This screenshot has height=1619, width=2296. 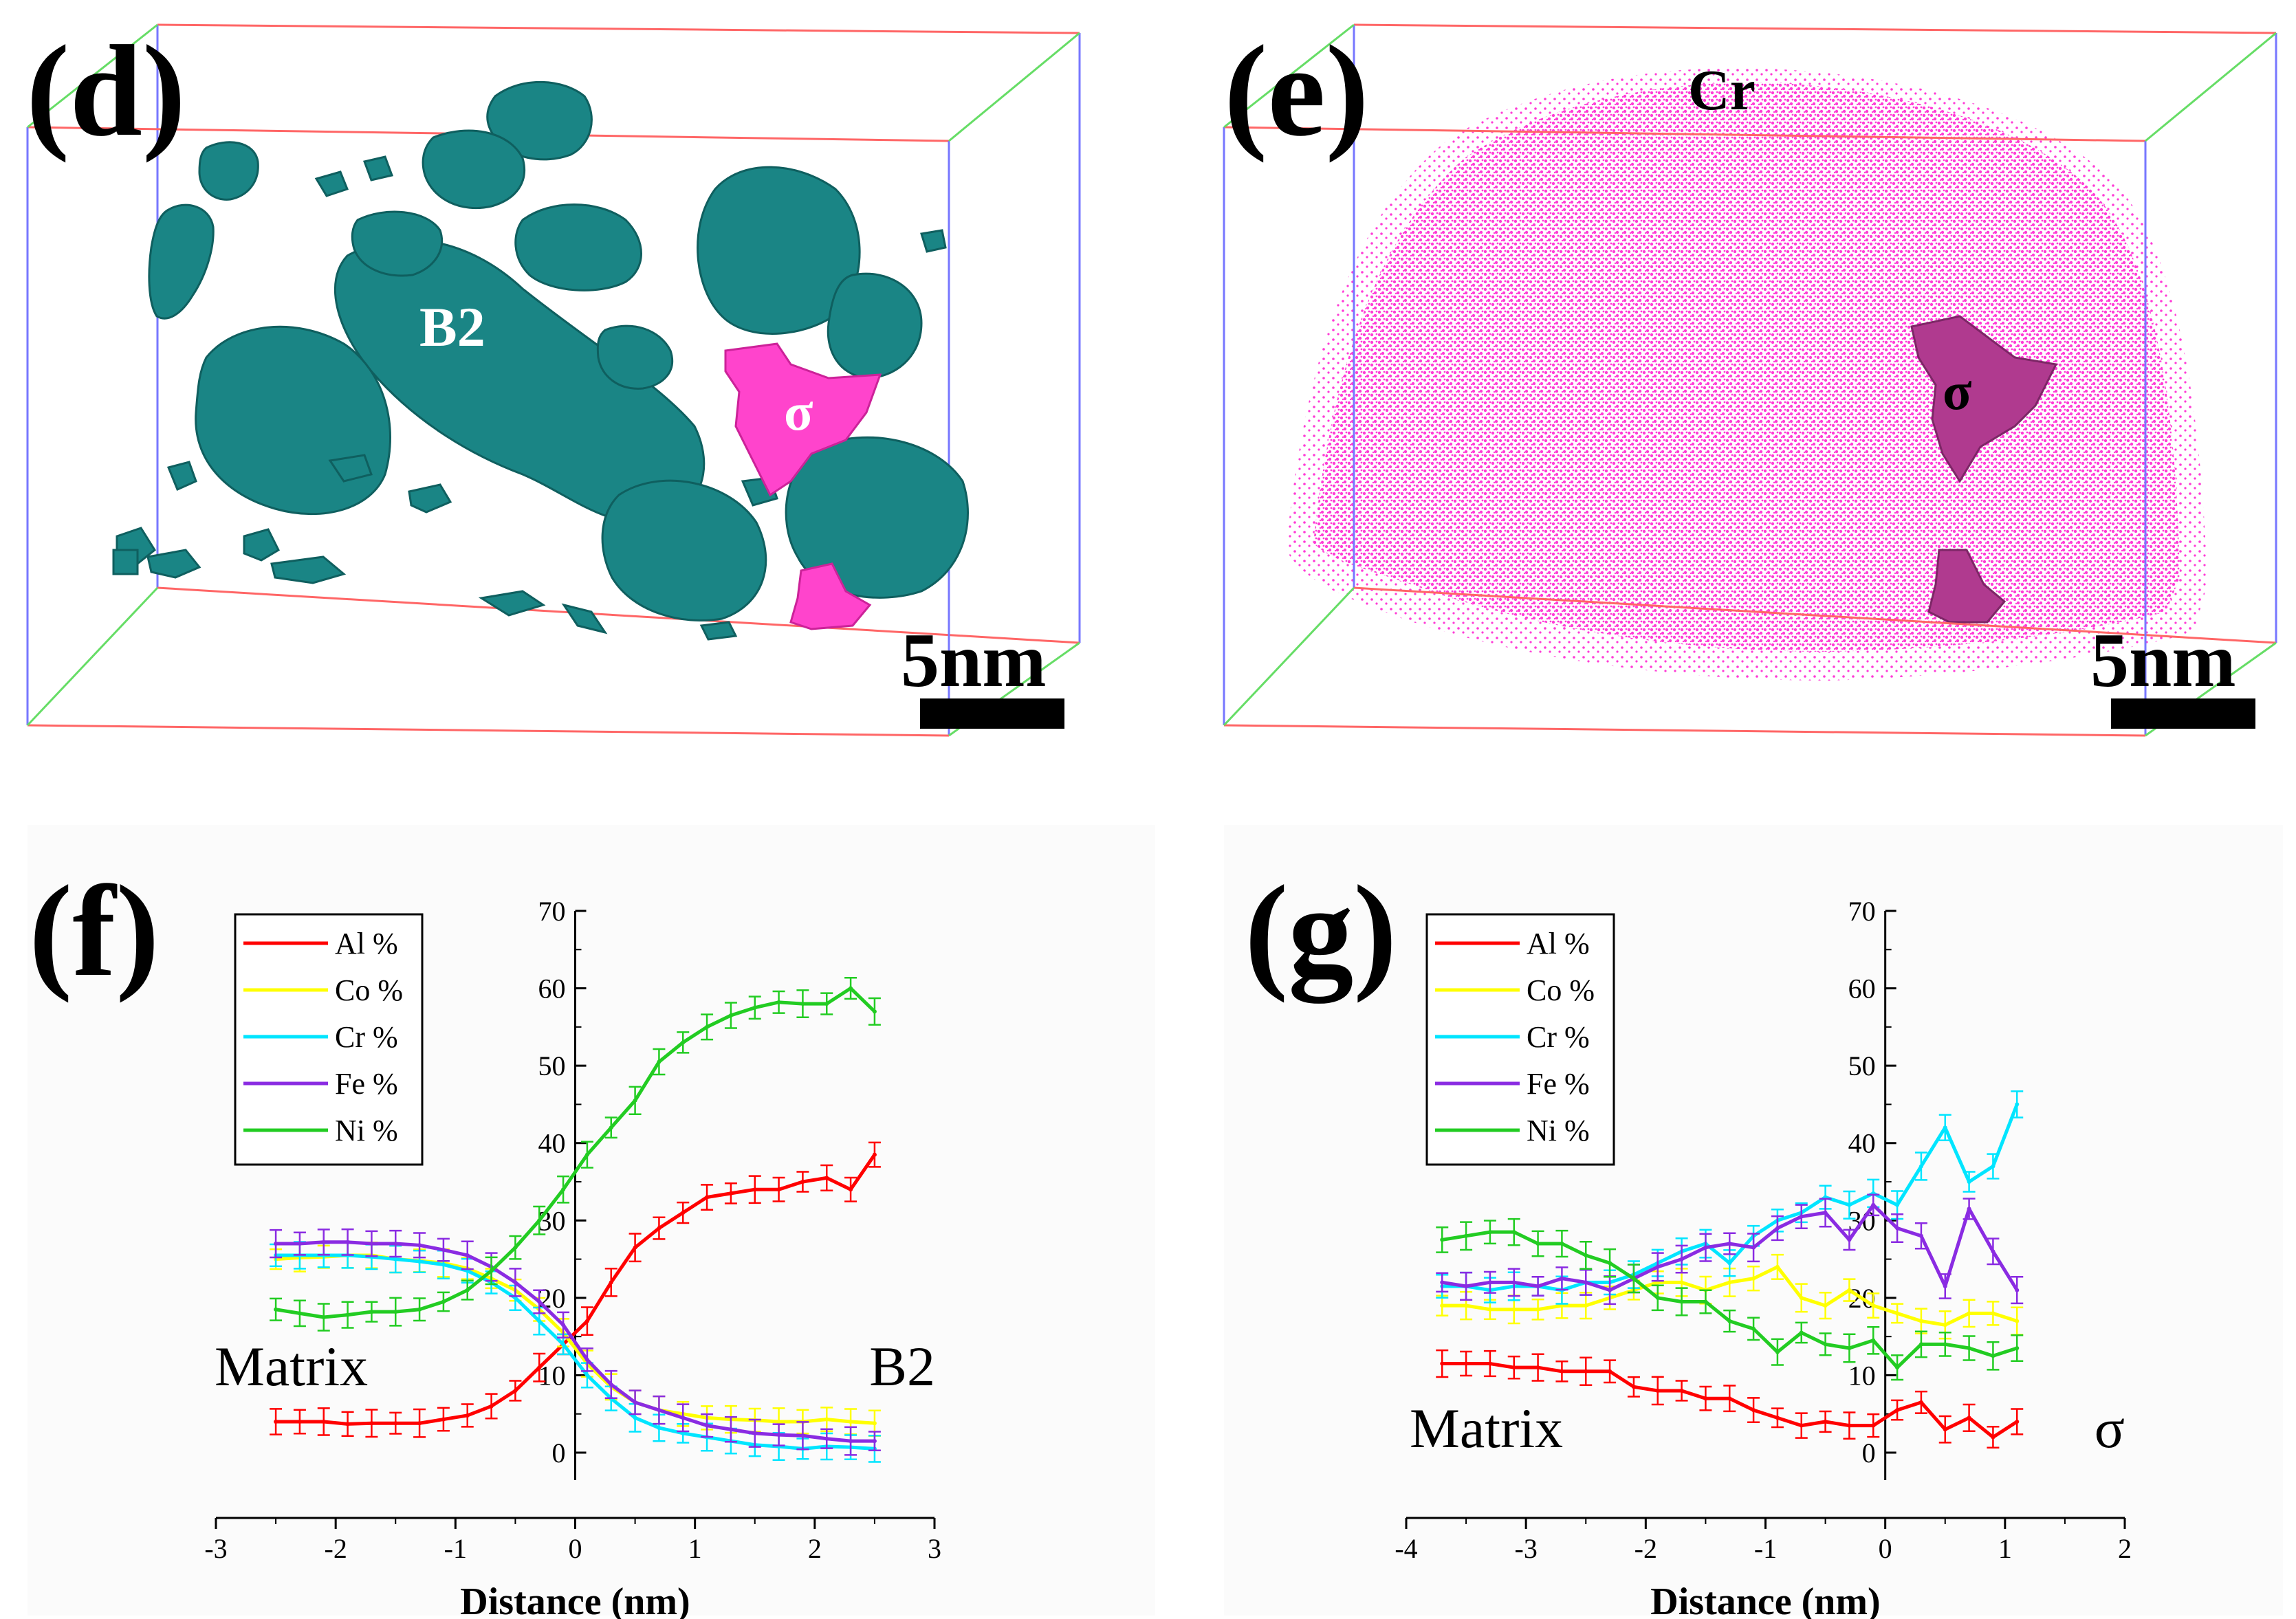 What do you see at coordinates (336, 1548) in the screenshot?
I see `x-tick-label: -2` at bounding box center [336, 1548].